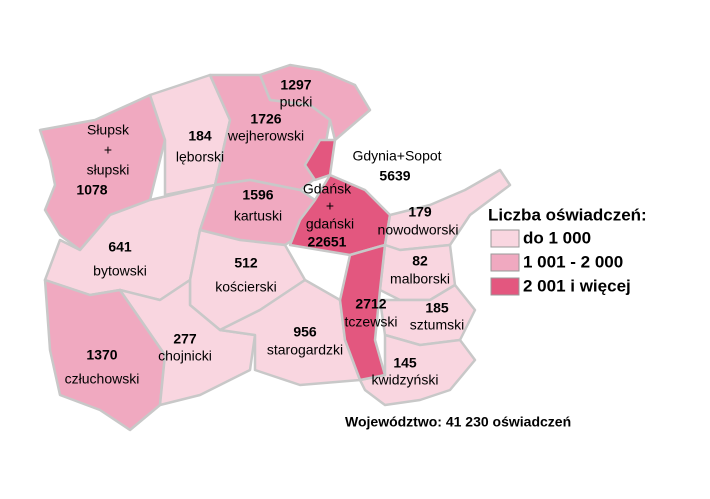 The height and width of the screenshot is (499, 710). What do you see at coordinates (405, 363) in the screenshot?
I see `region-value: 145` at bounding box center [405, 363].